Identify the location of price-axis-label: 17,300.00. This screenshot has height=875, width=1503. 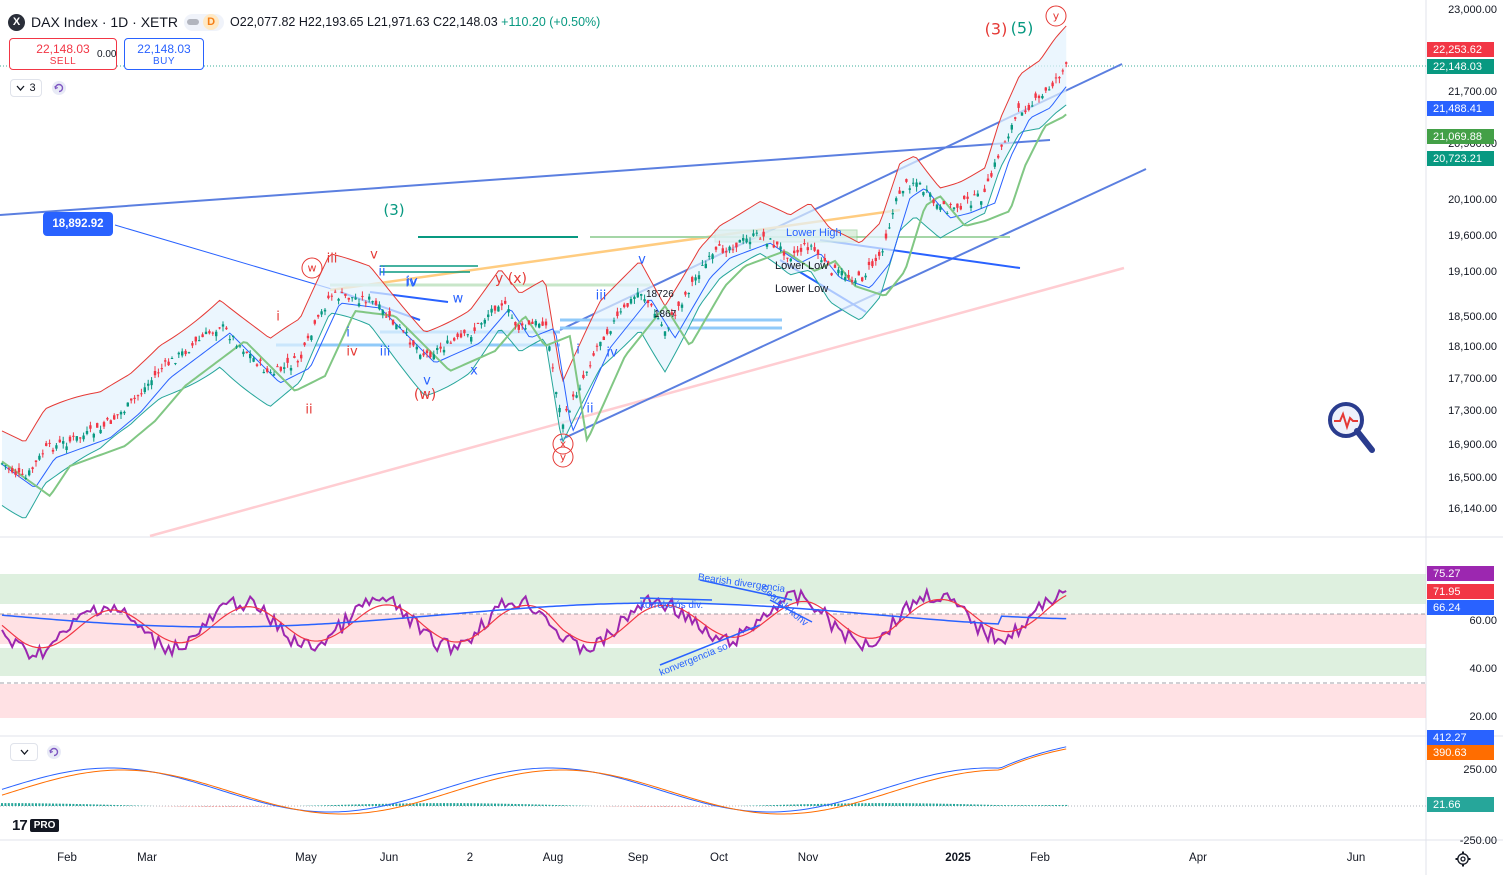
(1472, 411).